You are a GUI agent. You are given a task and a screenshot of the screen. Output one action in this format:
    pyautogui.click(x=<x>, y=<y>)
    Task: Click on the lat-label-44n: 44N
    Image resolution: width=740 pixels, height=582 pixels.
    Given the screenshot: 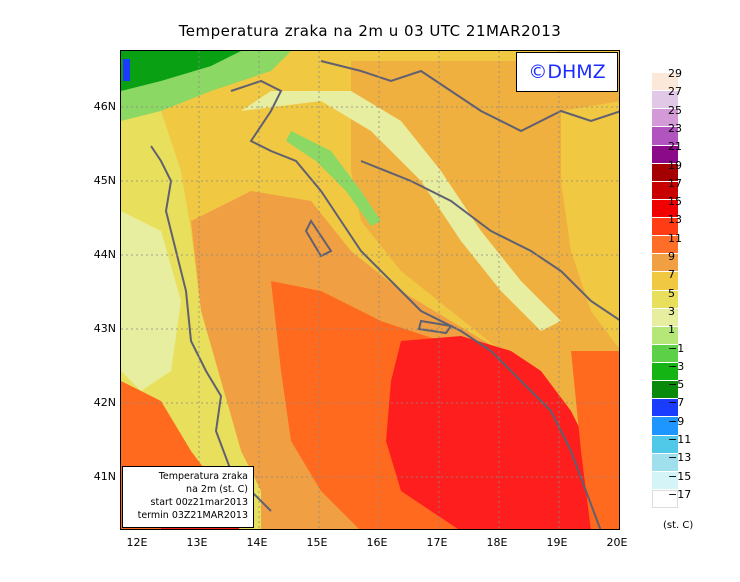 What is the action you would take?
    pyautogui.click(x=104, y=254)
    